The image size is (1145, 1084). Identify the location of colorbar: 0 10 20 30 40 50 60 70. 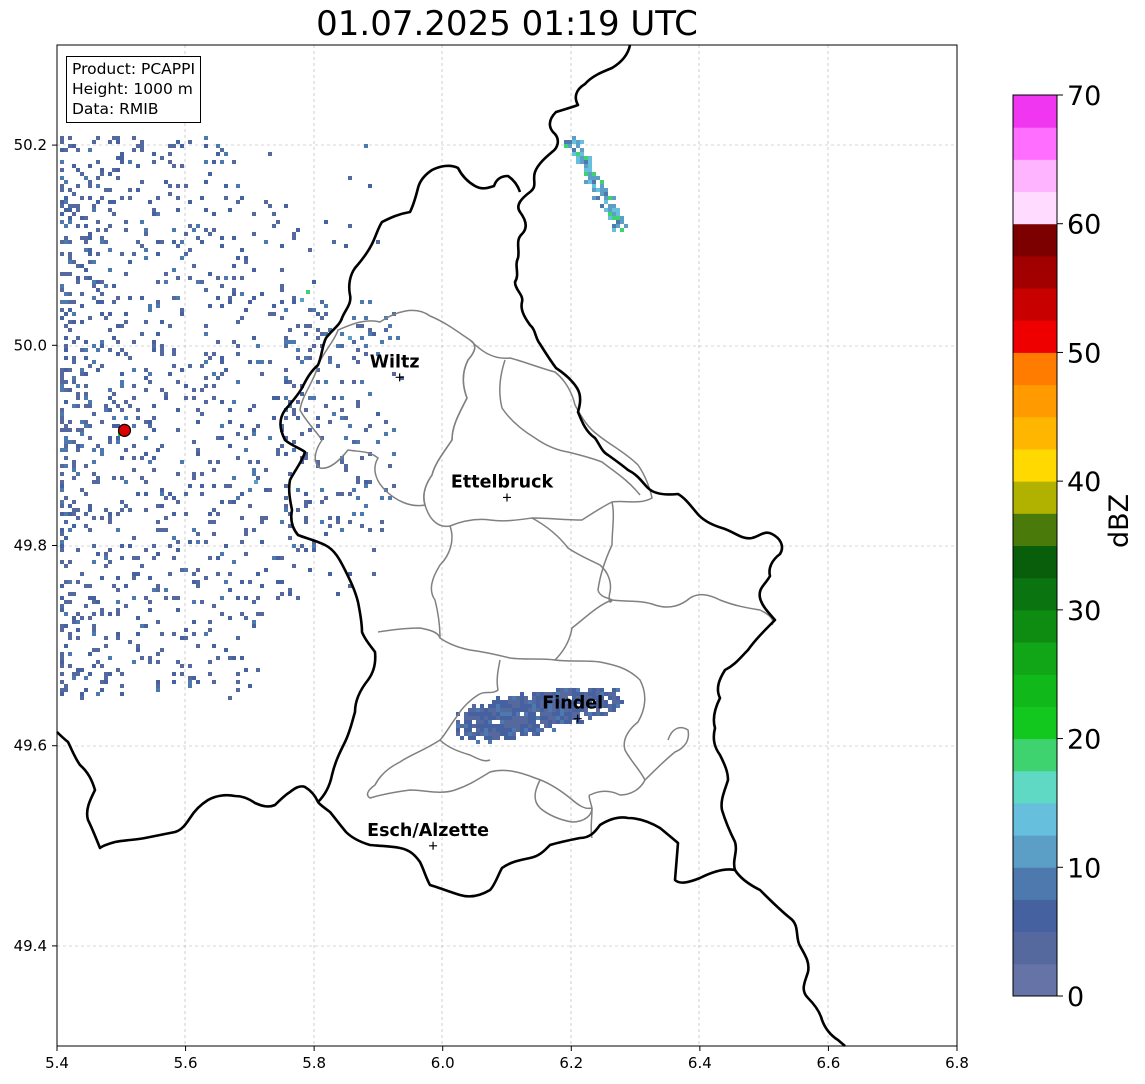
(1056, 547).